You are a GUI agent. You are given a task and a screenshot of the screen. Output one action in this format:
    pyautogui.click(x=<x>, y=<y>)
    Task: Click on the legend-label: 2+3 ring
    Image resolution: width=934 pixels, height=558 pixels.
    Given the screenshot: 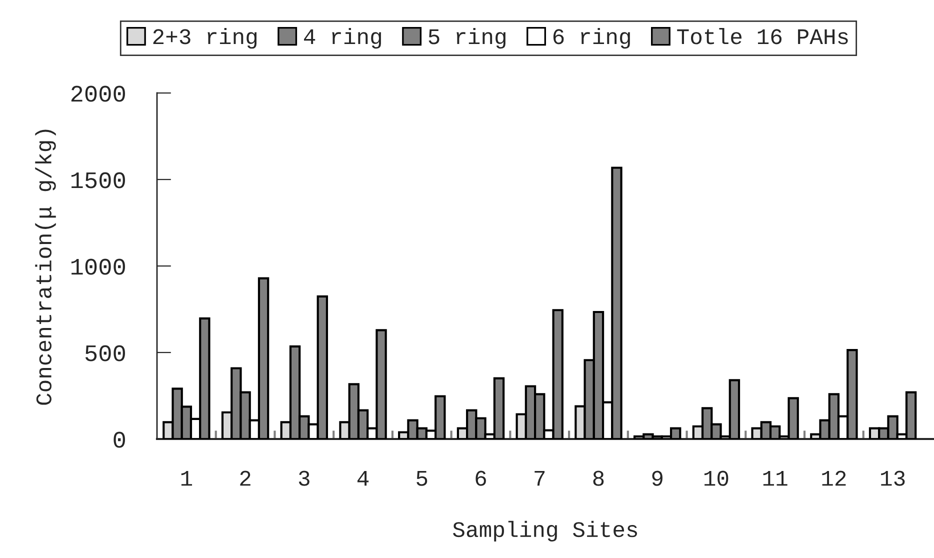 What is the action you would take?
    pyautogui.click(x=205, y=38)
    